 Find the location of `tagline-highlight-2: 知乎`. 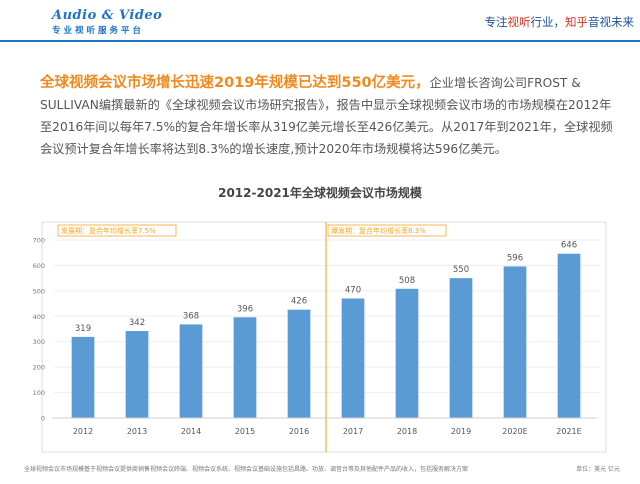

tagline-highlight-2: 知乎 is located at coordinates (576, 22).